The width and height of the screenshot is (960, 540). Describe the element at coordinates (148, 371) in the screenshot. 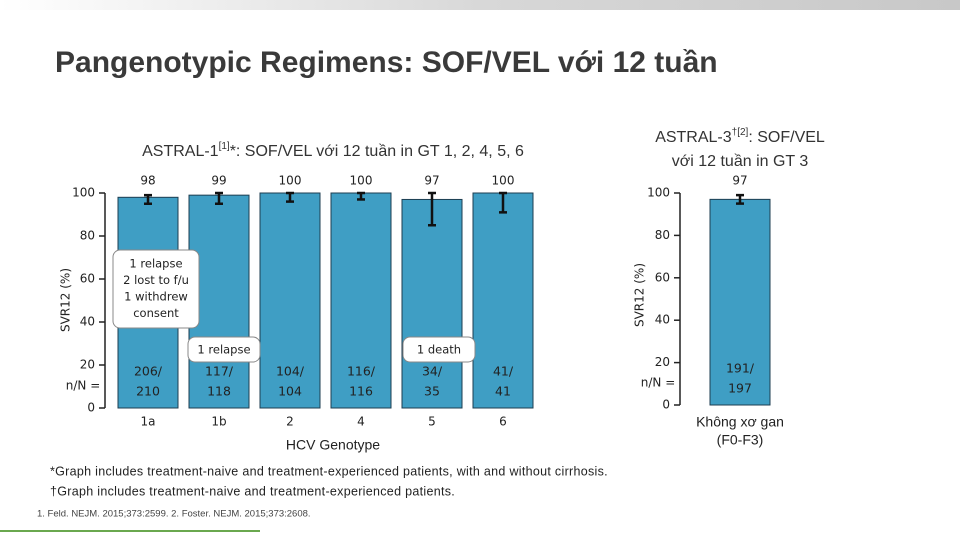

I see `n-value: 206/` at that location.